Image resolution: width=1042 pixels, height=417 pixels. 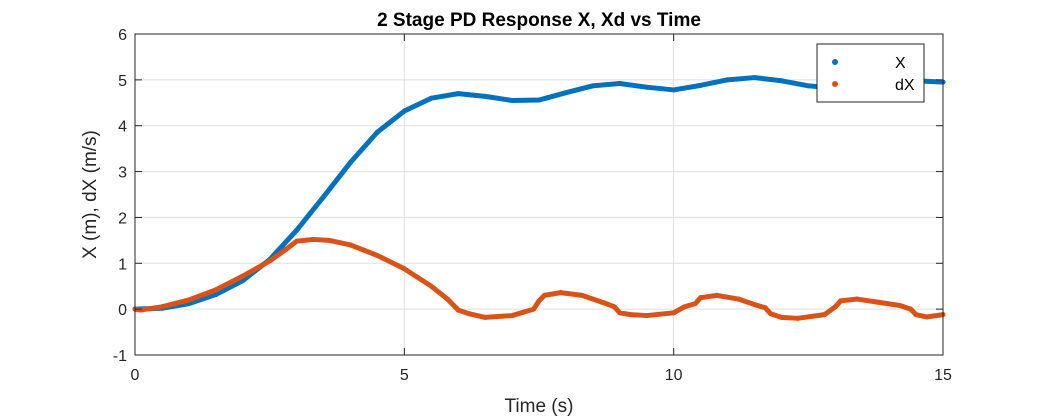 What do you see at coordinates (900, 63) in the screenshot?
I see `legend-label: X` at bounding box center [900, 63].